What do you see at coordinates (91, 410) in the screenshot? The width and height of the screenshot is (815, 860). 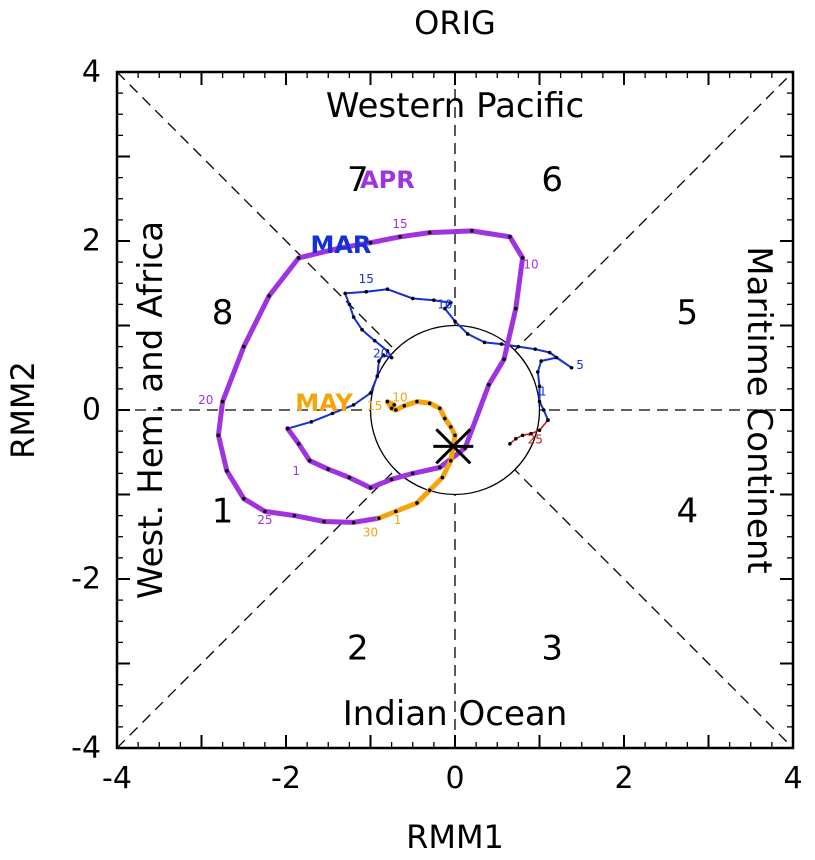 I see `y-tick-label: 0` at bounding box center [91, 410].